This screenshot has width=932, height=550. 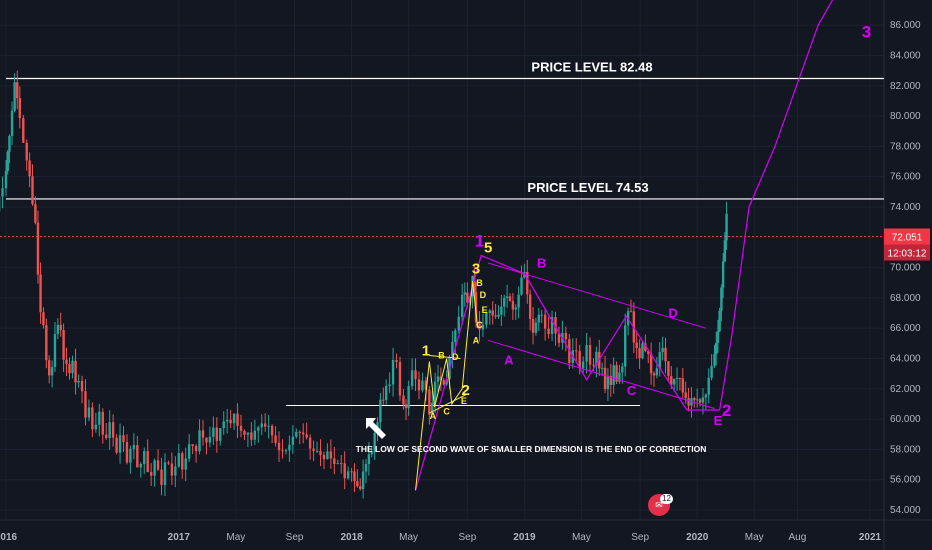 What do you see at coordinates (907, 238) in the screenshot?
I see `current-price-text: 72.051` at bounding box center [907, 238].